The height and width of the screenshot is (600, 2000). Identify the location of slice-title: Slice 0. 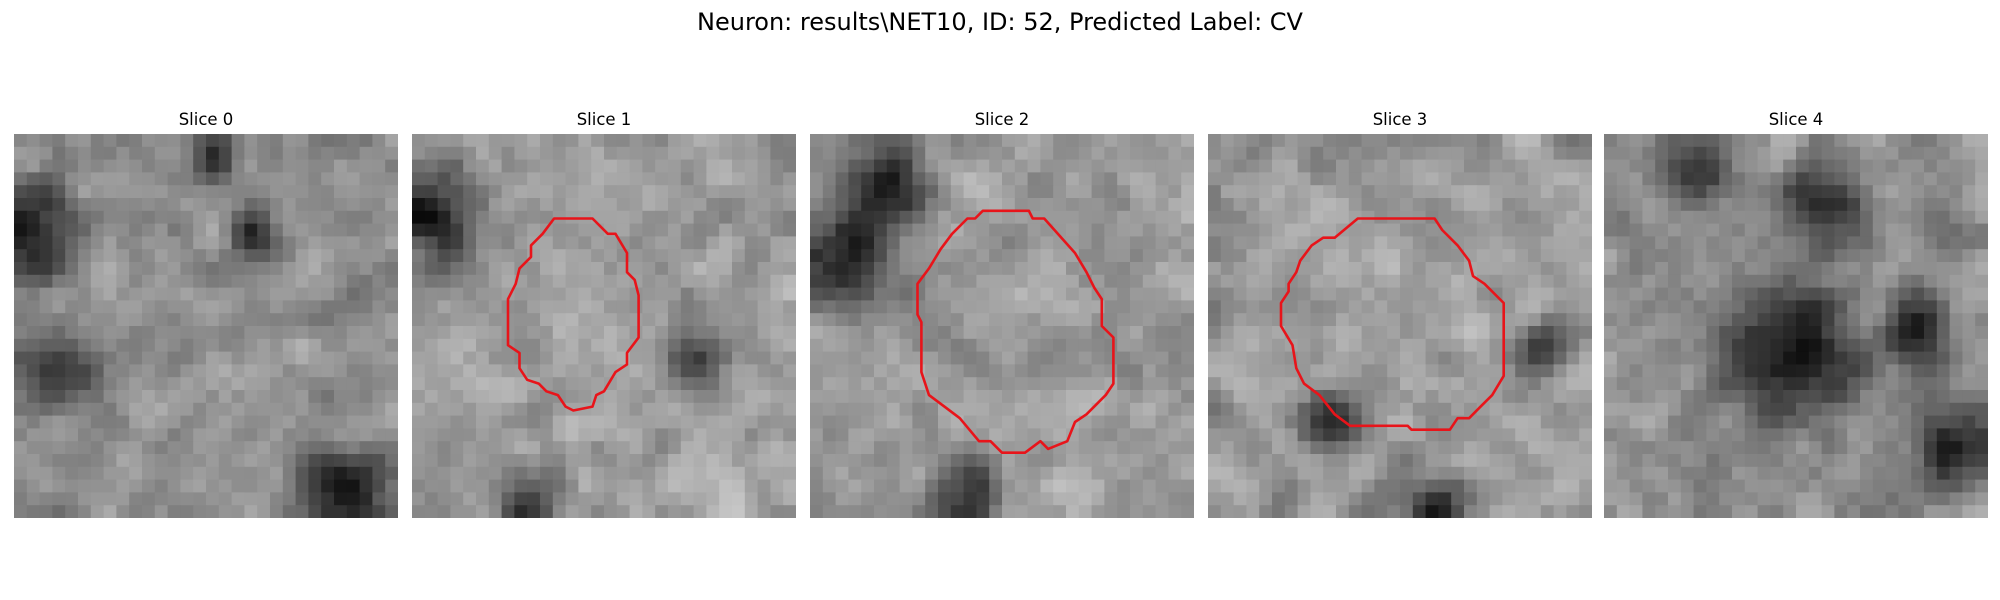
(206, 119).